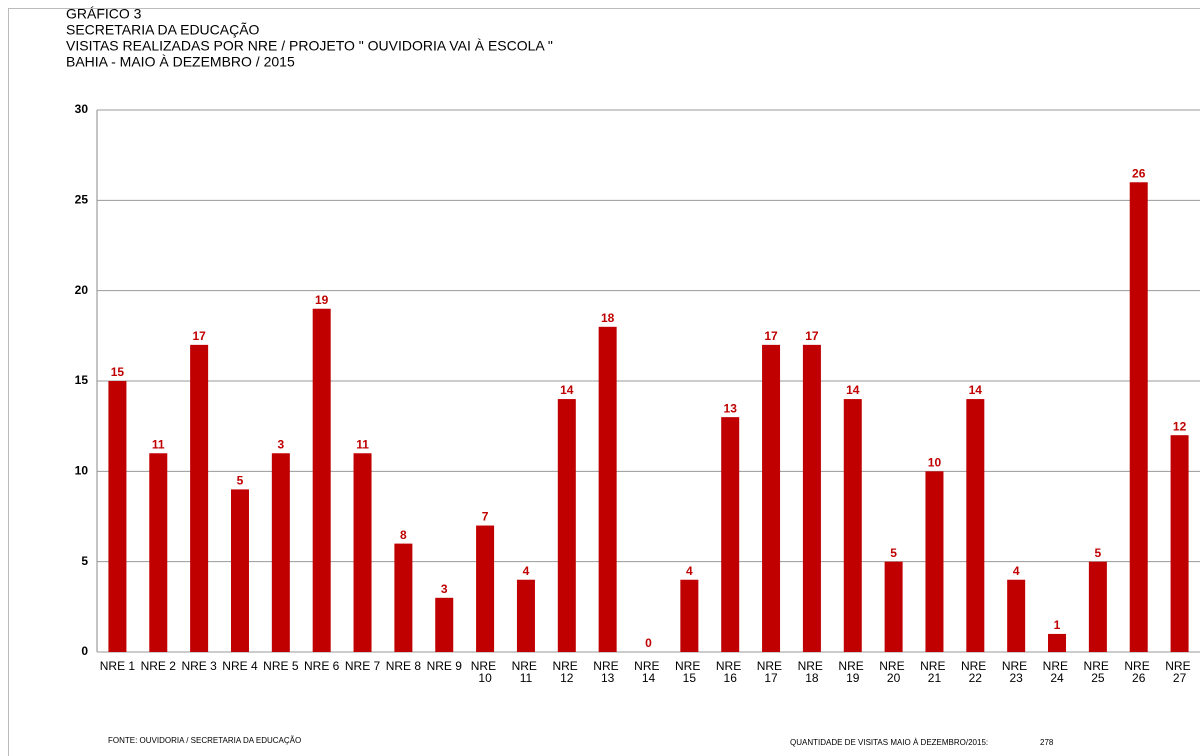 Image resolution: width=1200 pixels, height=756 pixels. I want to click on data-label: 10, so click(935, 463).